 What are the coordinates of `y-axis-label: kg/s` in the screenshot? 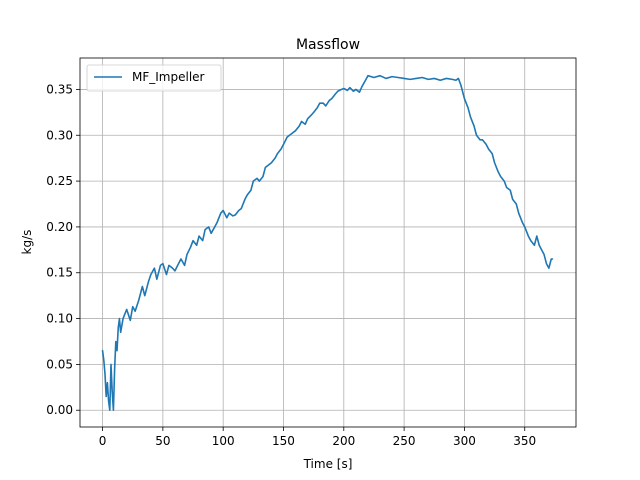 It's located at (27, 242).